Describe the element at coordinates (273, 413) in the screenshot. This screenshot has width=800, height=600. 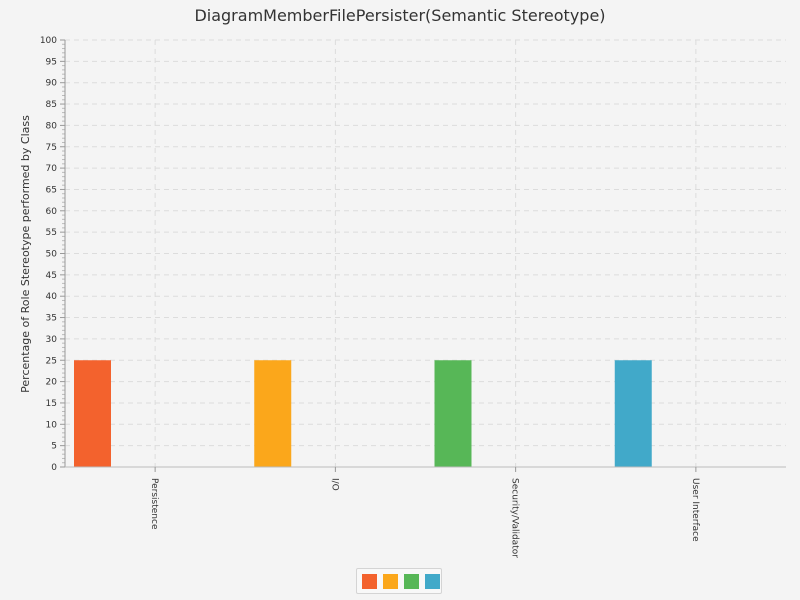
I see `bar-i-o` at that location.